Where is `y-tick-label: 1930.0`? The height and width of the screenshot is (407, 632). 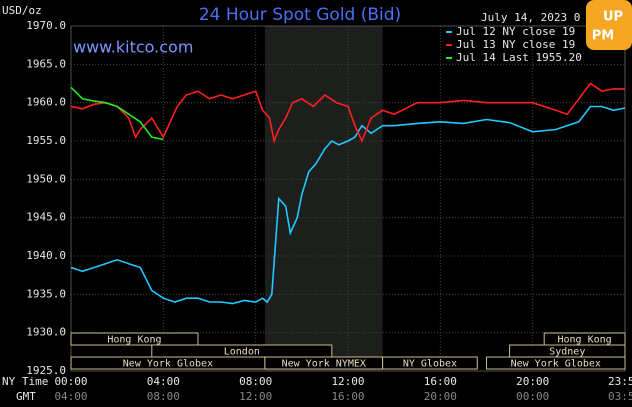
y-tick-label: 1930.0 is located at coordinates (46, 332).